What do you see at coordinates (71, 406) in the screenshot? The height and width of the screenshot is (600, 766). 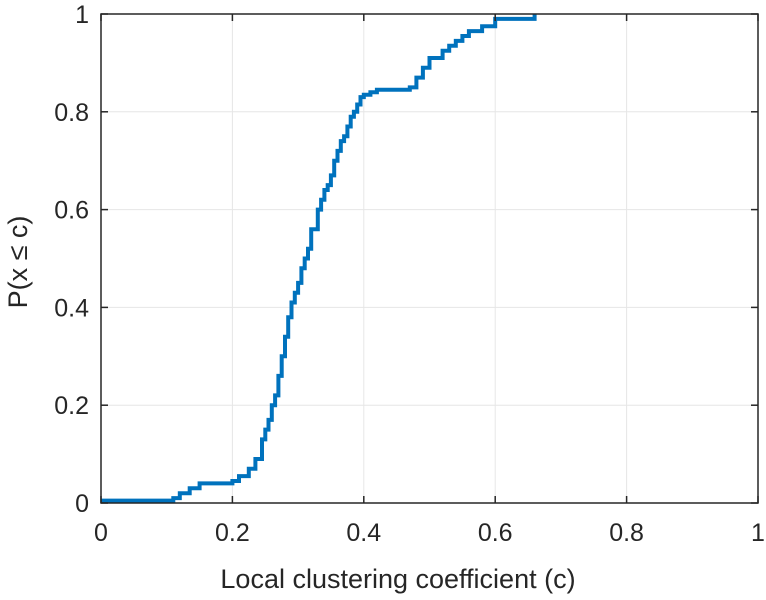 I see `y-tick-label: 0.2` at bounding box center [71, 406].